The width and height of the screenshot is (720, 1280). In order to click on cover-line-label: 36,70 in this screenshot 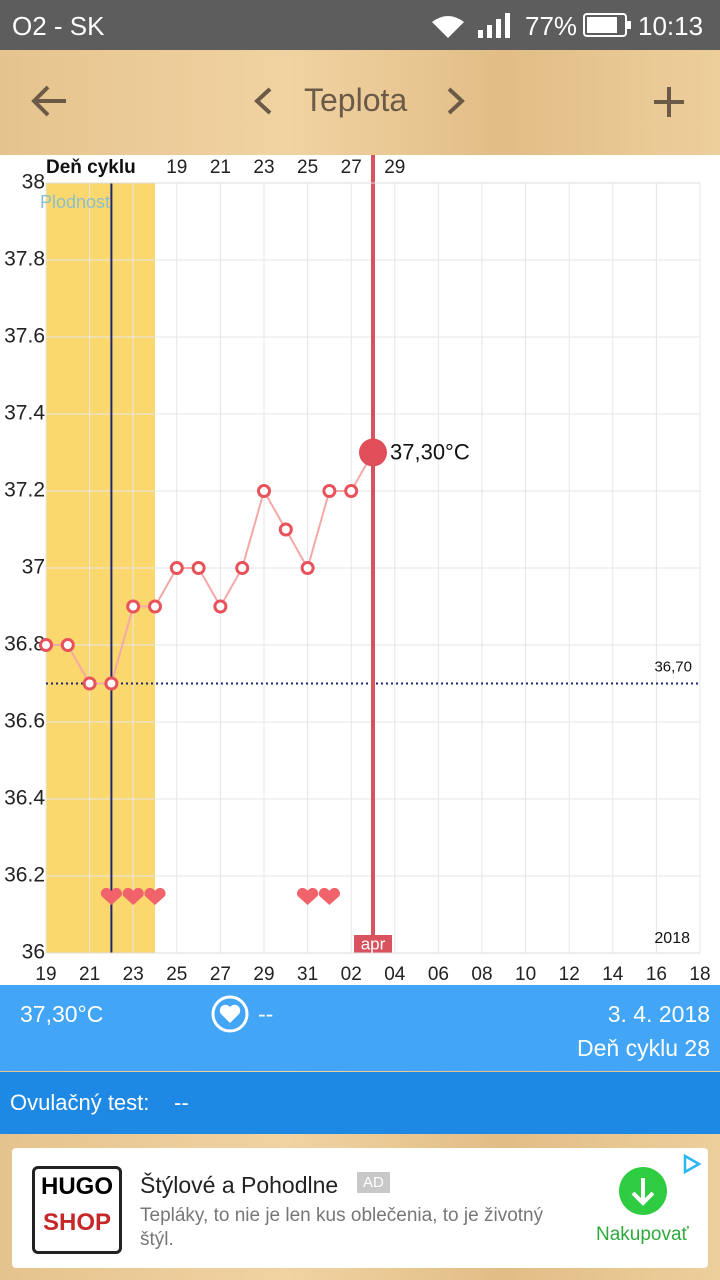, I will do `click(673, 666)`.